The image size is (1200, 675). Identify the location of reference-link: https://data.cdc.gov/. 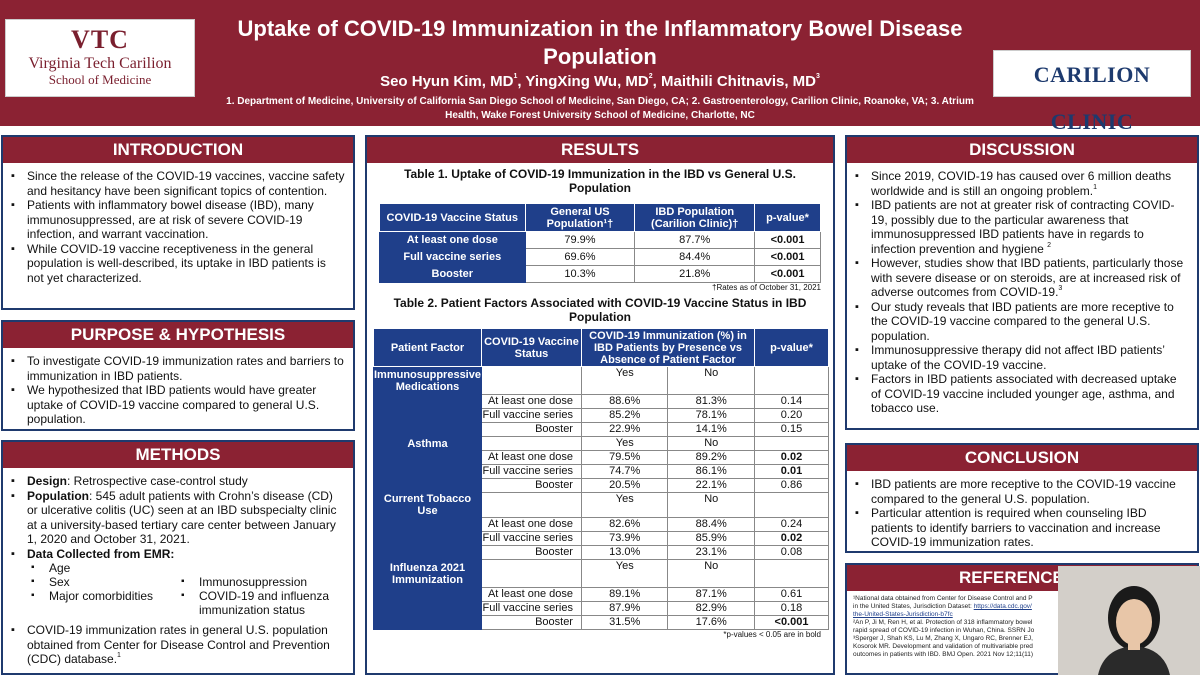
(1002, 606).